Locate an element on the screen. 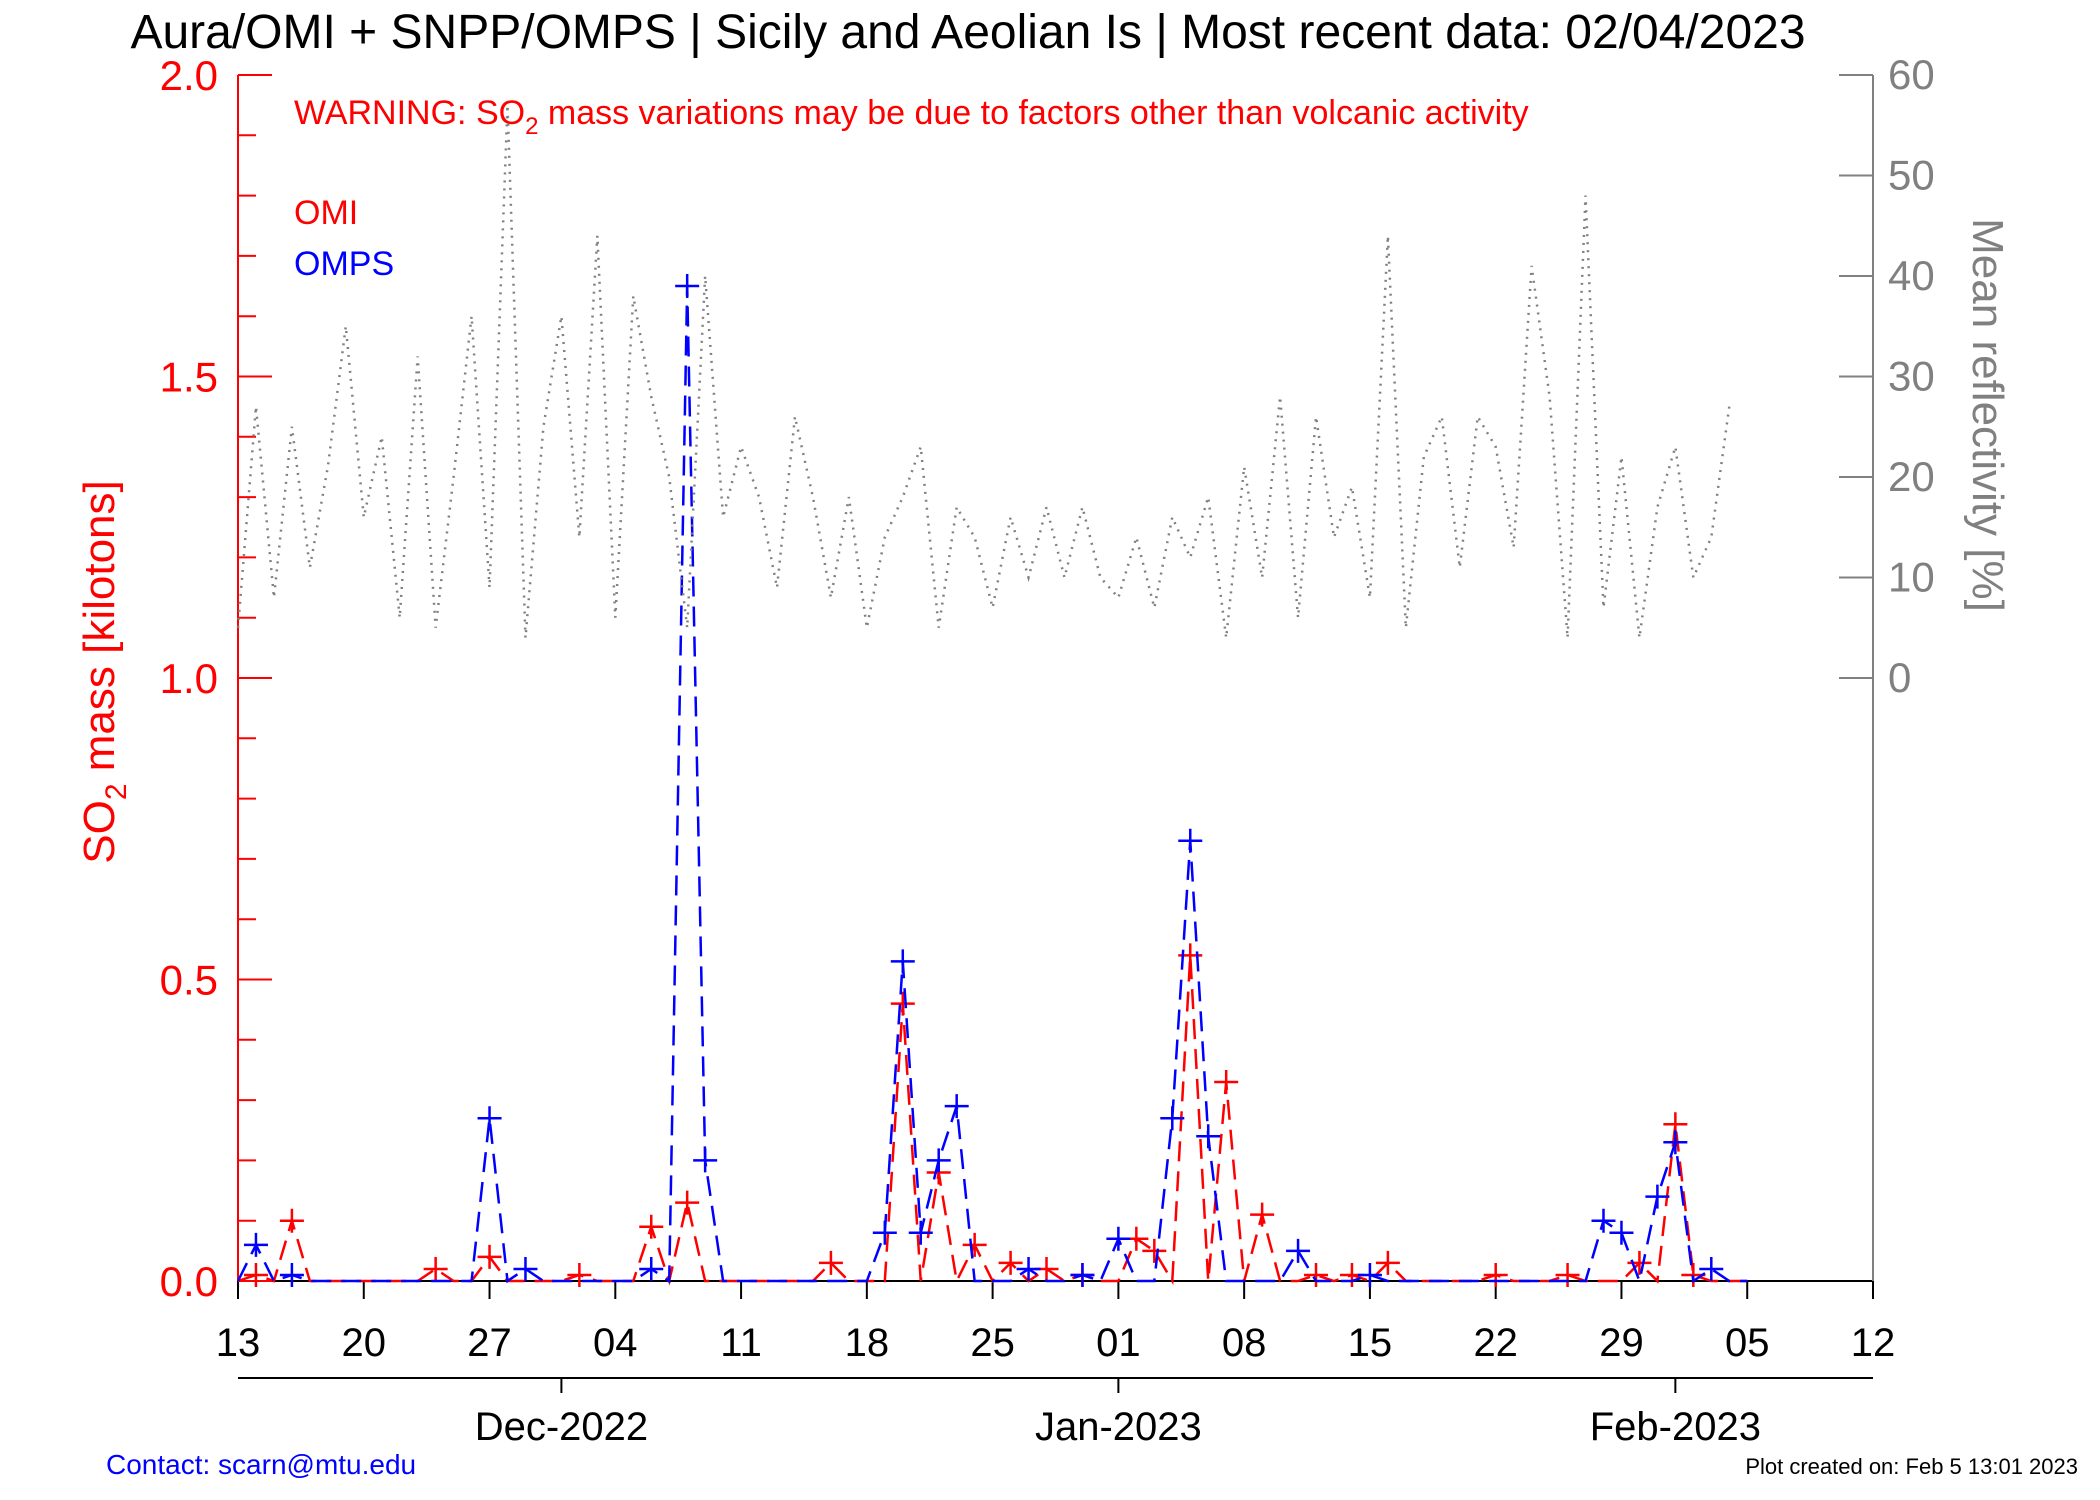  x-tick-label: 05 is located at coordinates (1747, 1343).